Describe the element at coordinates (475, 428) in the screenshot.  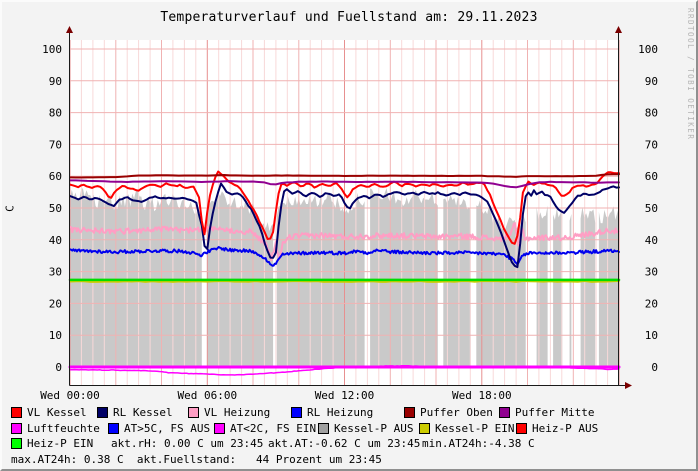
I see `legend-label: Kessel-P EIN` at that location.